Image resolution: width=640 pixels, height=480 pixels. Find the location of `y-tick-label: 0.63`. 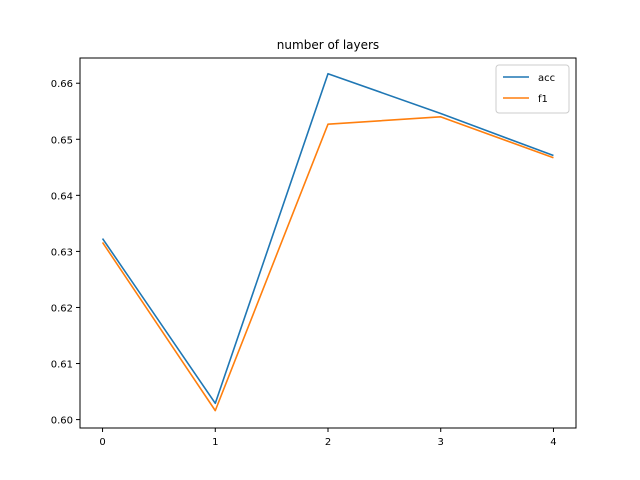

y-tick-label: 0.63 is located at coordinates (62, 252).